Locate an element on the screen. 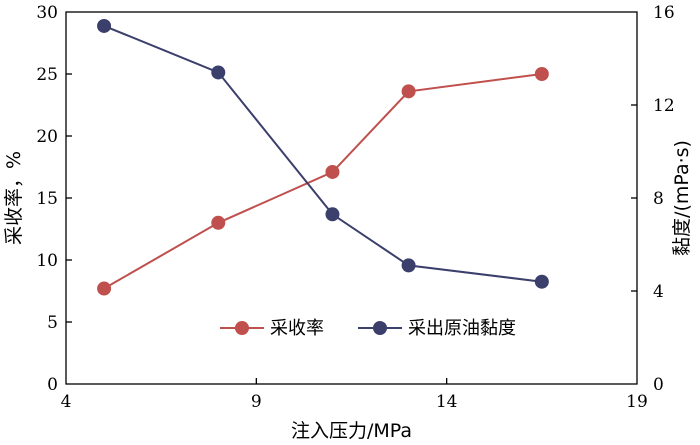 The image size is (700, 445). x-axis-title: 注入压力/MPa is located at coordinates (351, 431).